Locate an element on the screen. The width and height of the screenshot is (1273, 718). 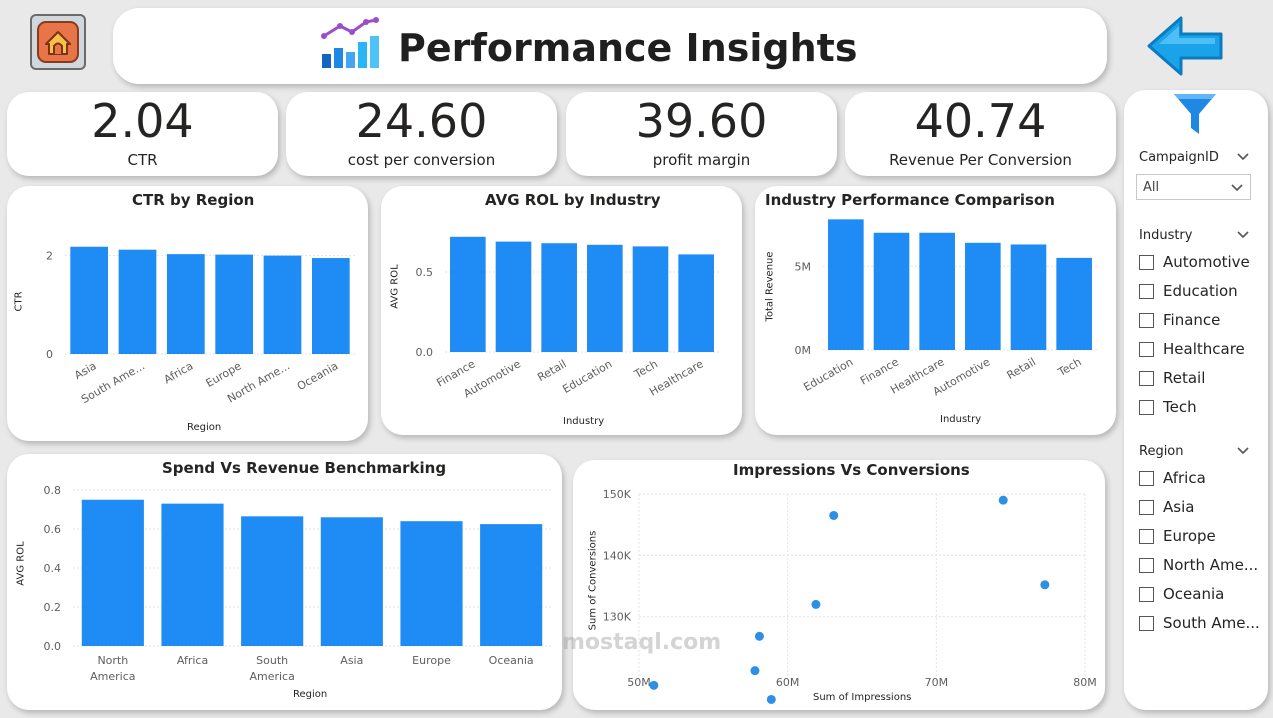
slicer-item-automotive: Automotive is located at coordinates (1203, 262).